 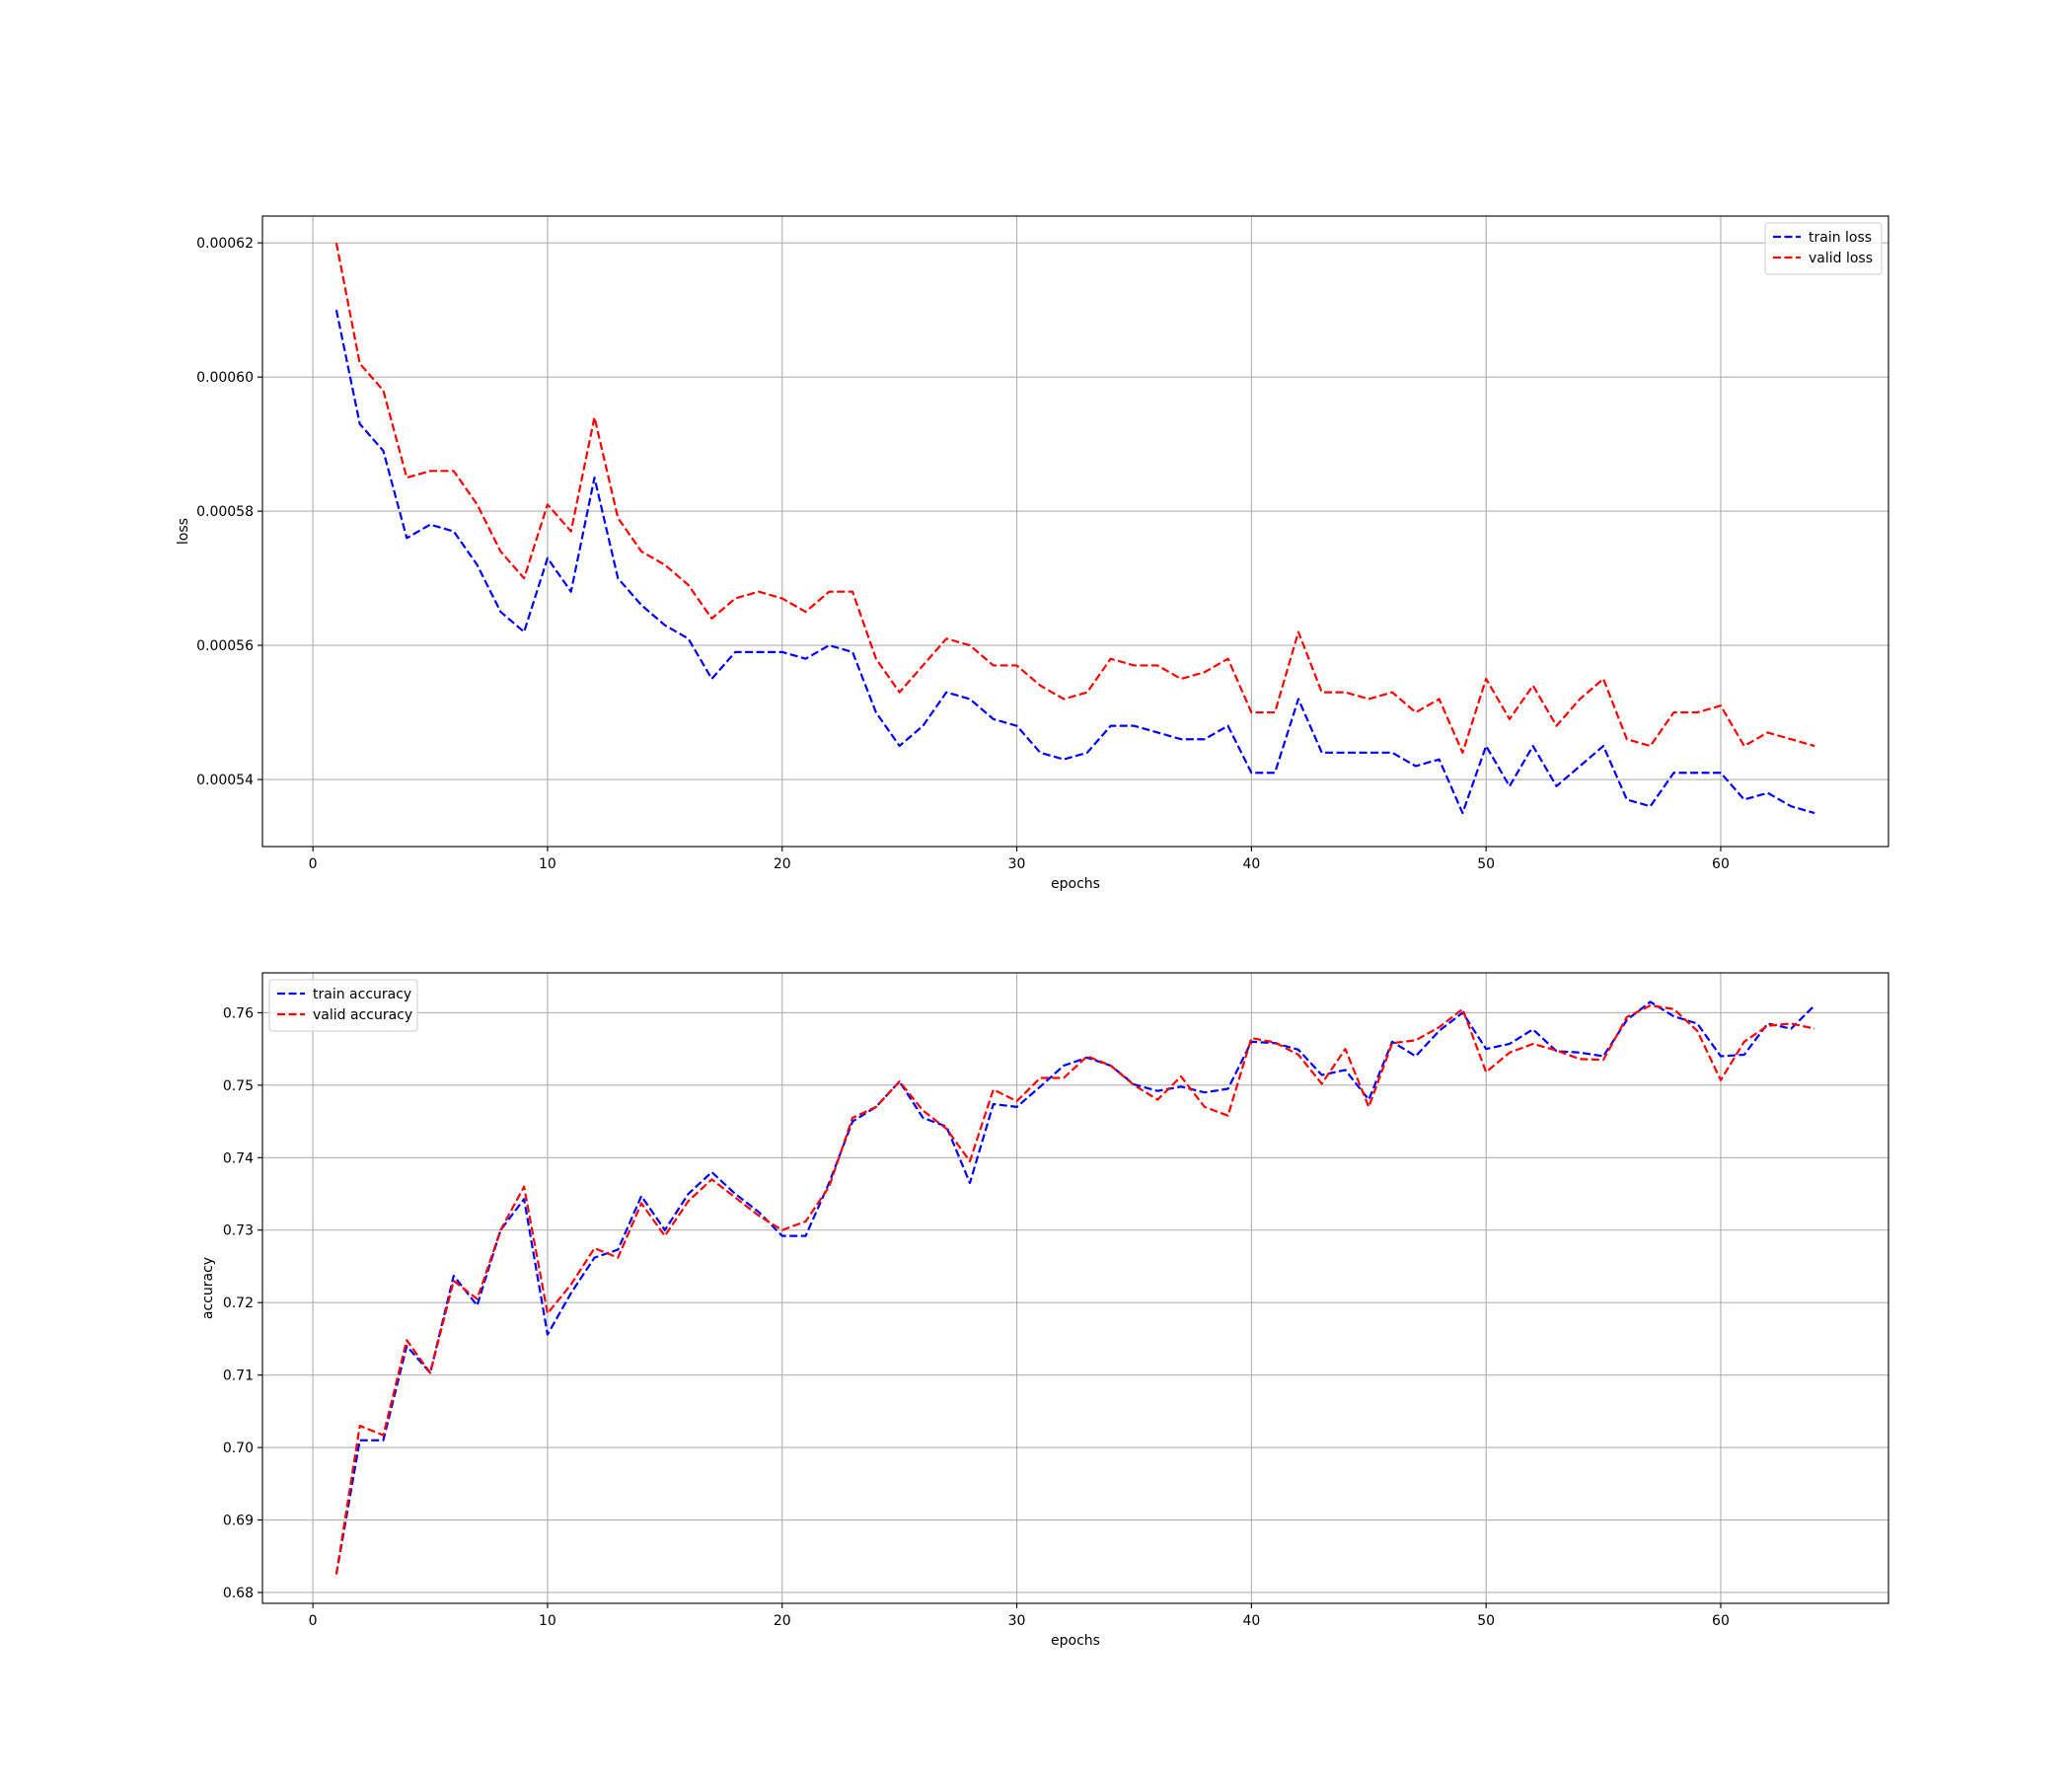 I want to click on loss-xtick-label: 0, so click(x=314, y=864).